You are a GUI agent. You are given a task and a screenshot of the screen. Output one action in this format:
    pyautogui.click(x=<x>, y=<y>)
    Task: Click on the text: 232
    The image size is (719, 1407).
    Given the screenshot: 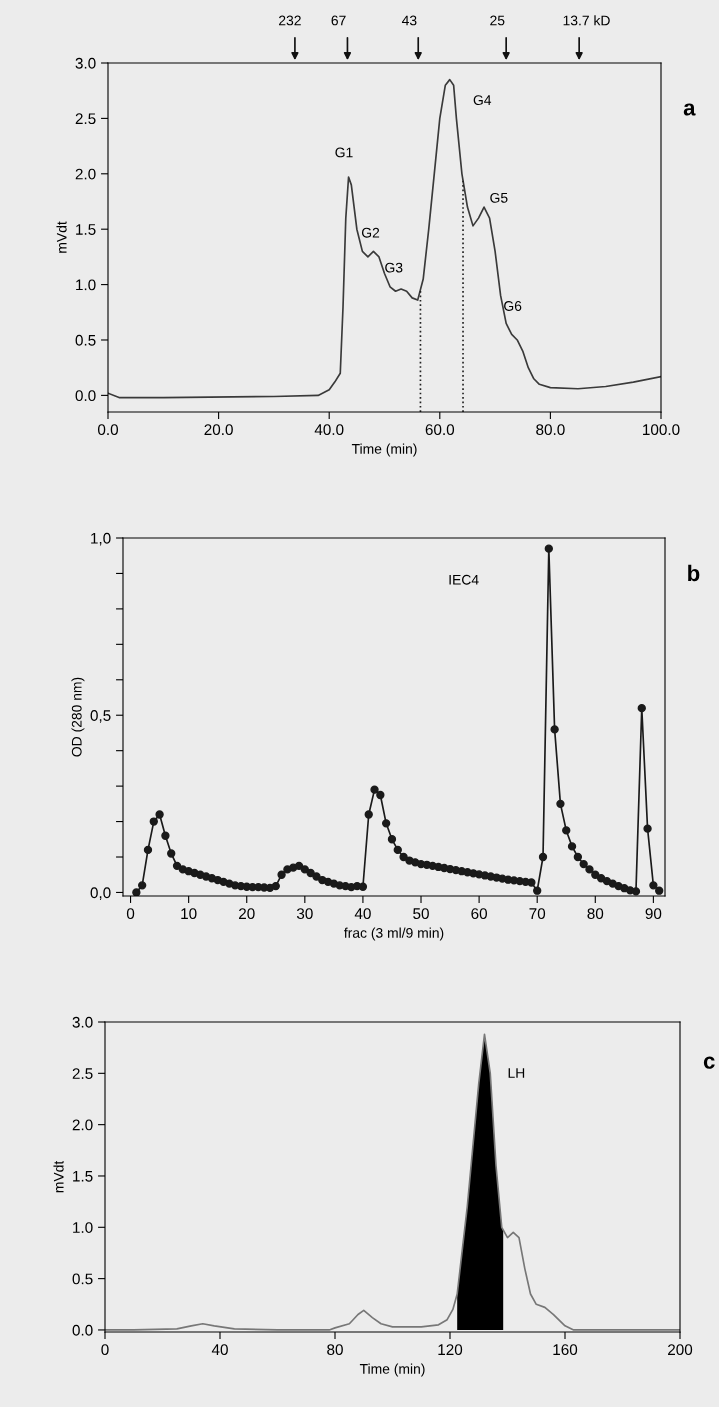 What is the action you would take?
    pyautogui.click(x=290, y=20)
    